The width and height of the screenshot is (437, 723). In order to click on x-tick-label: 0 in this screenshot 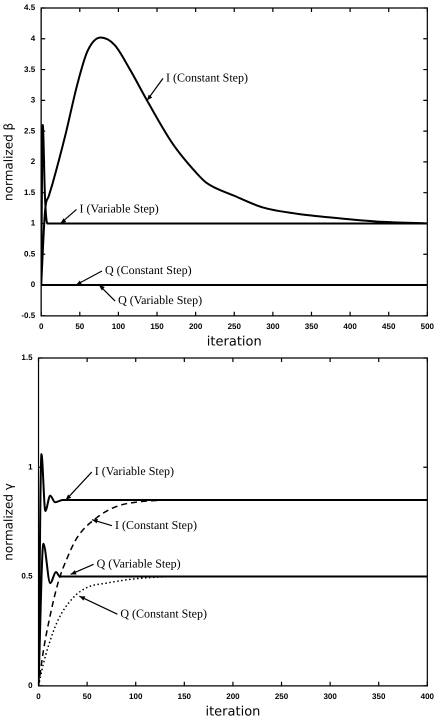, I will do `click(41, 326)`.